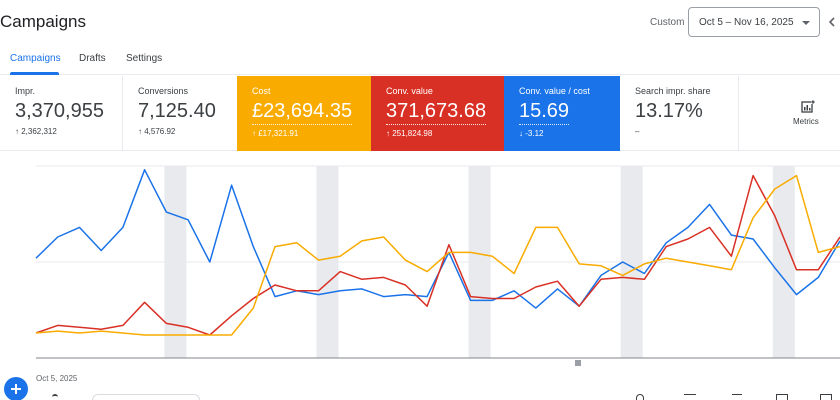 The image size is (840, 400). I want to click on scorecard-delta: –, so click(637, 131).